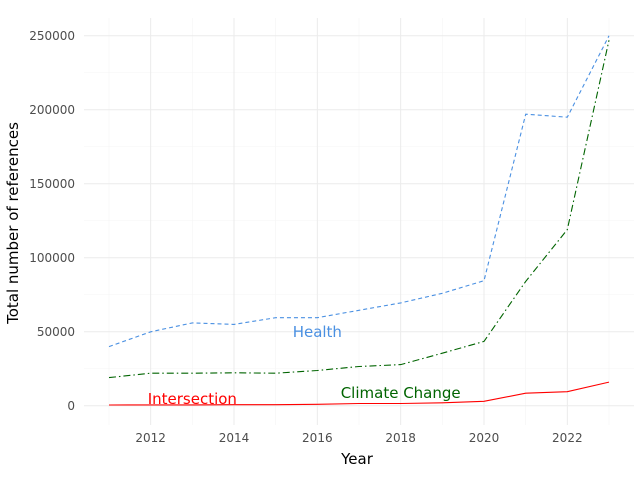 This screenshot has width=640, height=480. Describe the element at coordinates (317, 332) in the screenshot. I see `health-label: Health` at that location.